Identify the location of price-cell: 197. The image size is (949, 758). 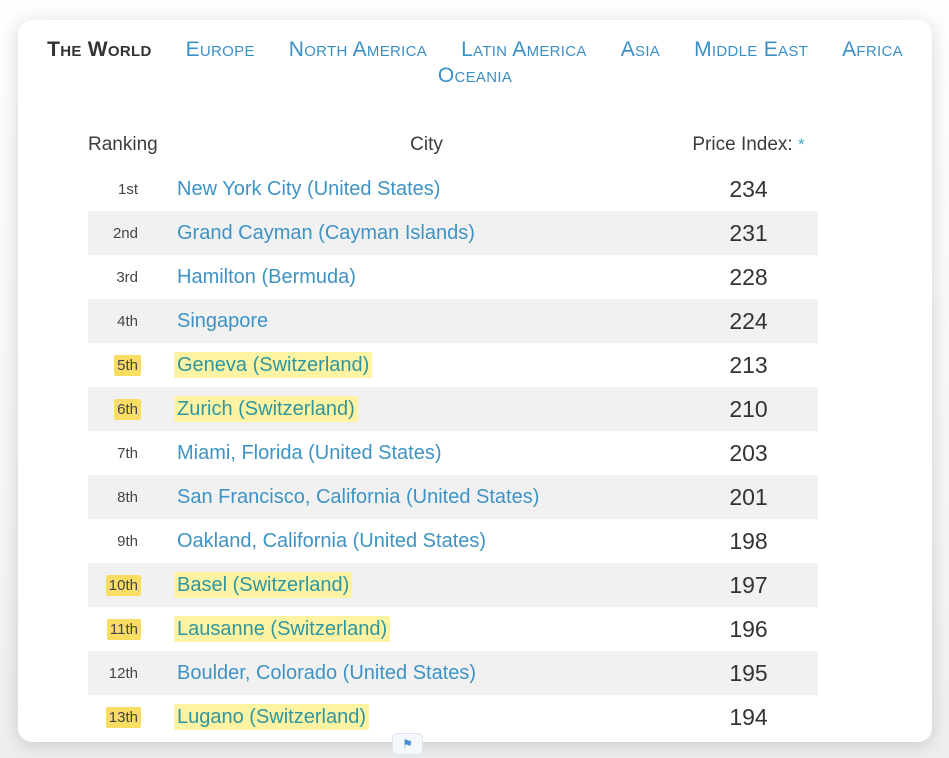
(748, 585).